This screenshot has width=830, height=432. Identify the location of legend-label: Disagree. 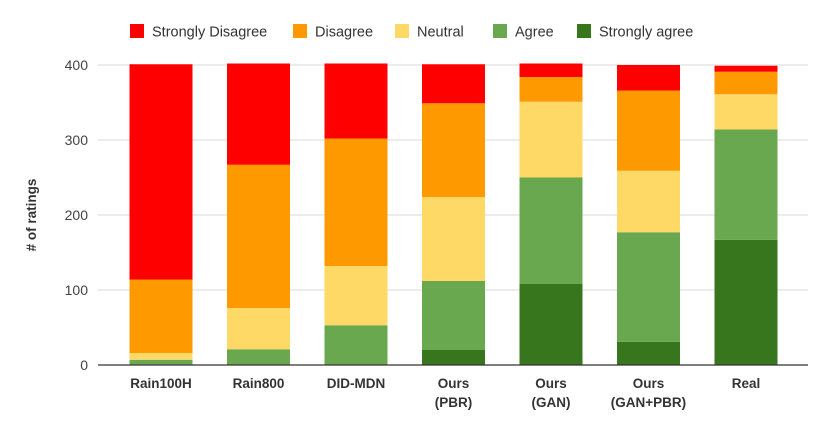
(344, 33).